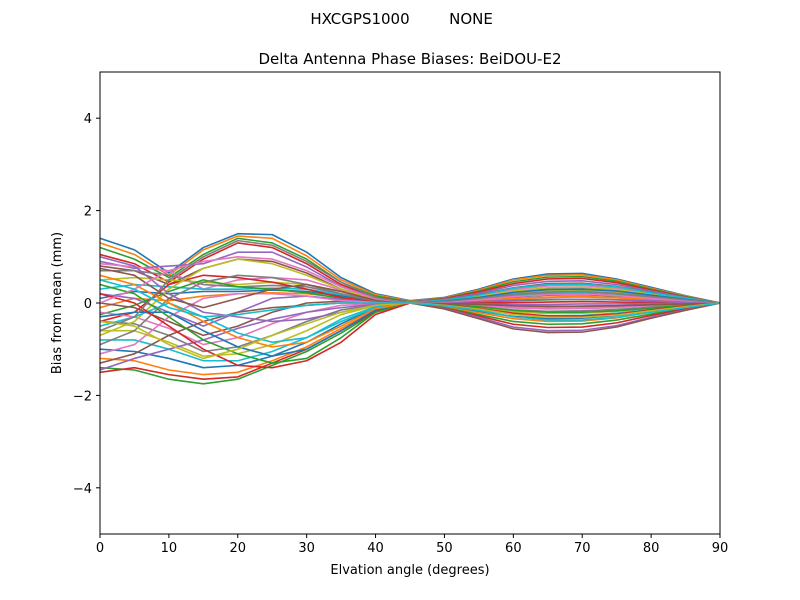  What do you see at coordinates (471, 19) in the screenshot?
I see `figure-suptitle-right: NONE` at bounding box center [471, 19].